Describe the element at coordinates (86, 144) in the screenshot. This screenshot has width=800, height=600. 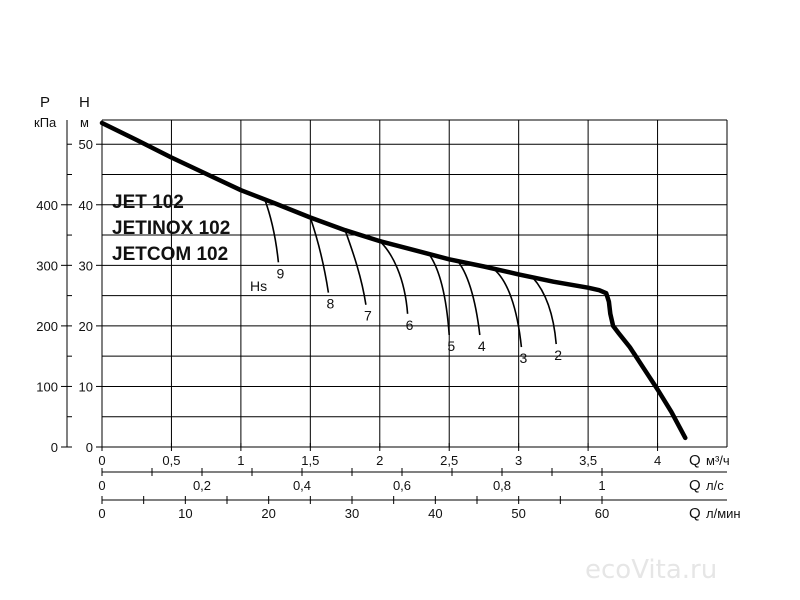
I see `head-tick-label: 50` at that location.